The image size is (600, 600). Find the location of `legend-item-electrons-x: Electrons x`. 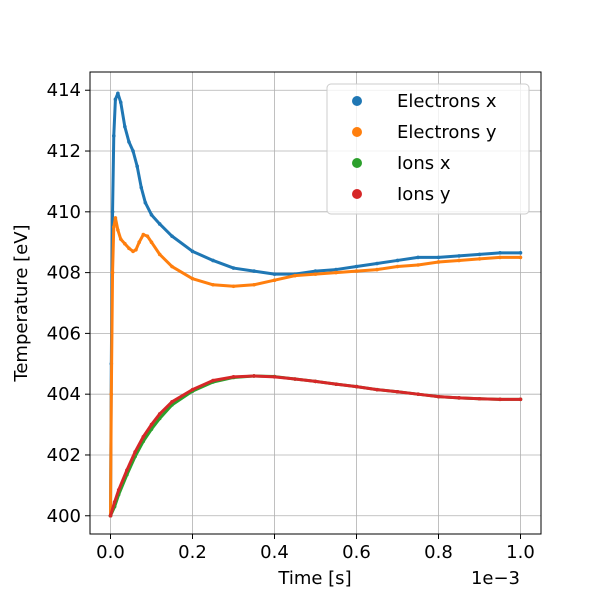

legend-item-electrons-x: Electrons x is located at coordinates (424, 101).